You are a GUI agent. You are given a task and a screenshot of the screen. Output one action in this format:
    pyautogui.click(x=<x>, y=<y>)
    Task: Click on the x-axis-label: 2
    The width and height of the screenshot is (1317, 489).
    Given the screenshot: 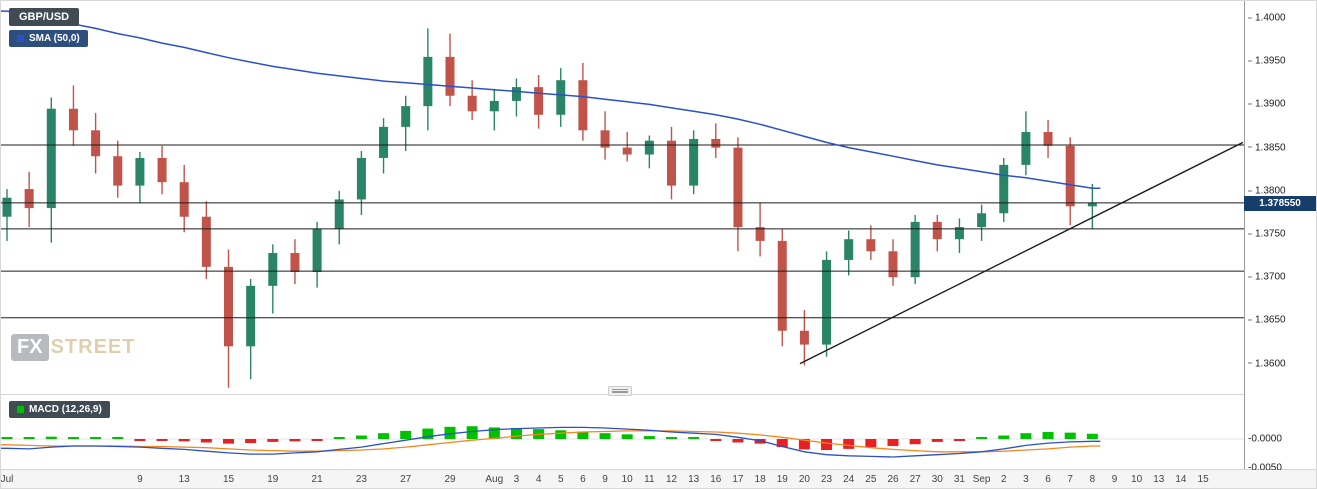 What is the action you would take?
    pyautogui.click(x=1003, y=479)
    